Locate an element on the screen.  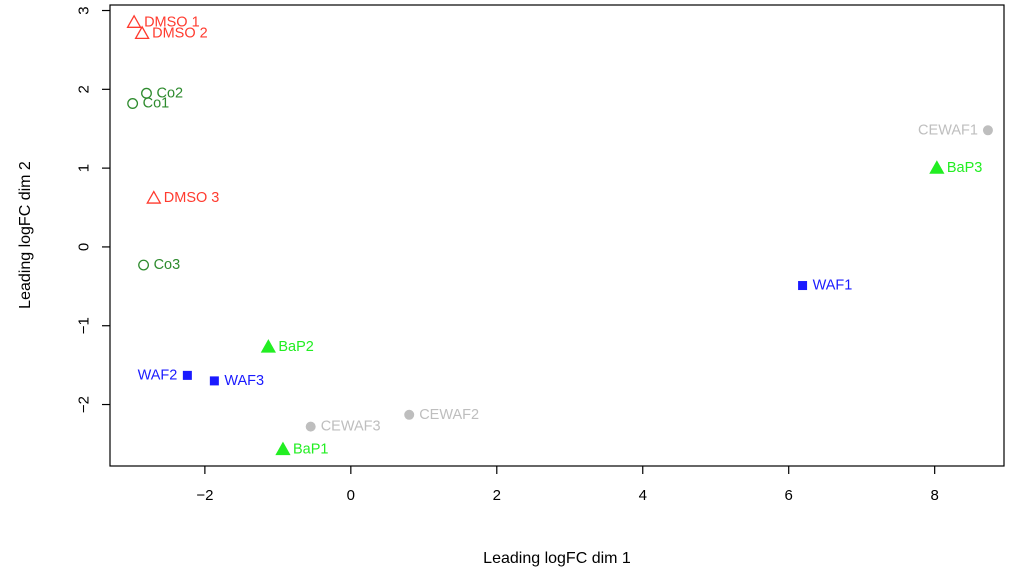
point-bap3: BaP3 is located at coordinates (955, 168).